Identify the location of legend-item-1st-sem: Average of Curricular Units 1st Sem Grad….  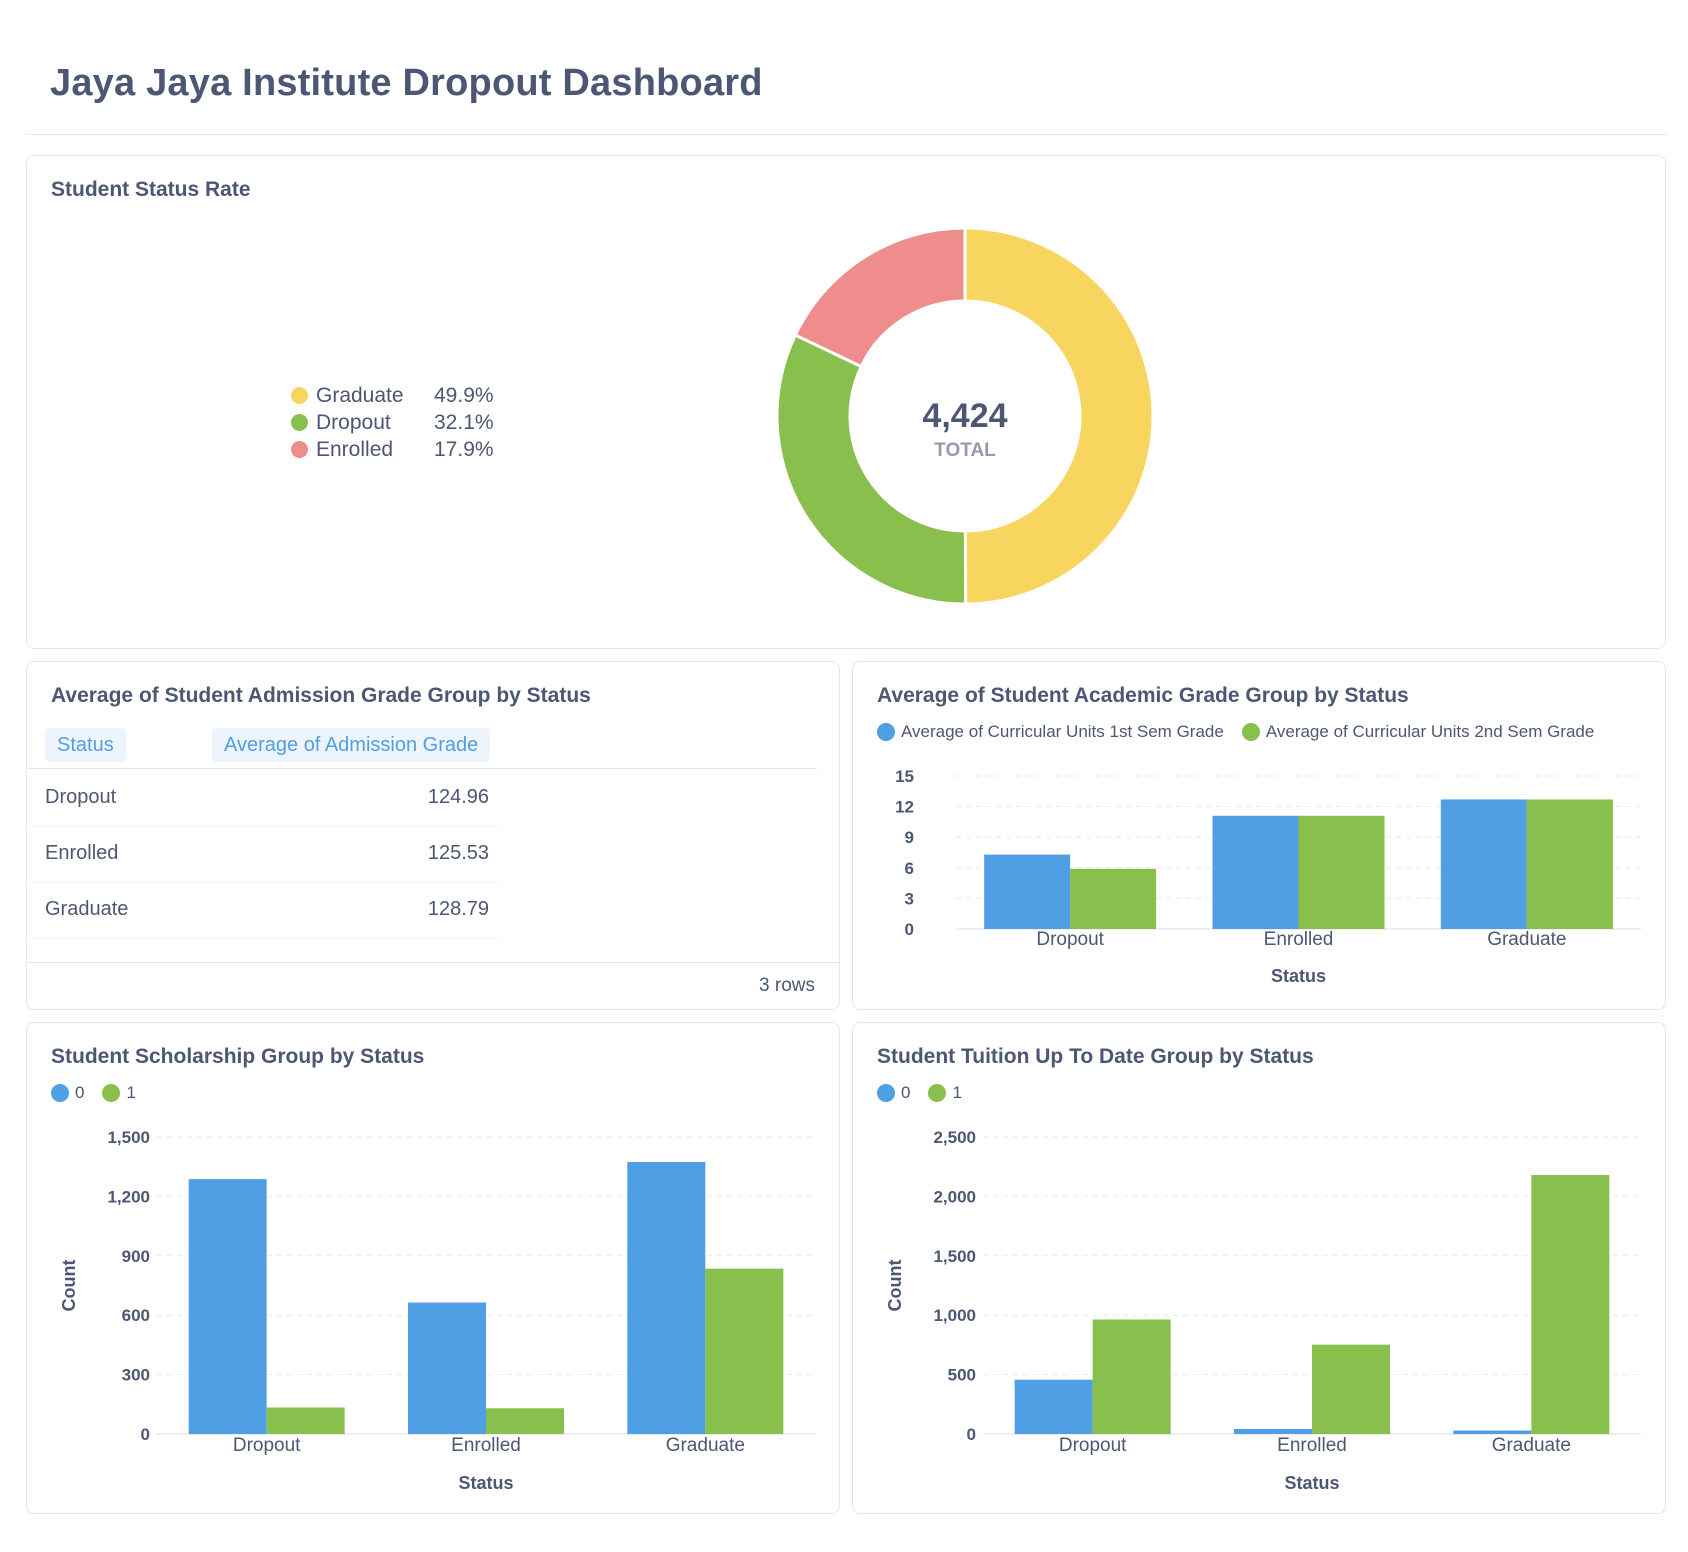
(1050, 732).